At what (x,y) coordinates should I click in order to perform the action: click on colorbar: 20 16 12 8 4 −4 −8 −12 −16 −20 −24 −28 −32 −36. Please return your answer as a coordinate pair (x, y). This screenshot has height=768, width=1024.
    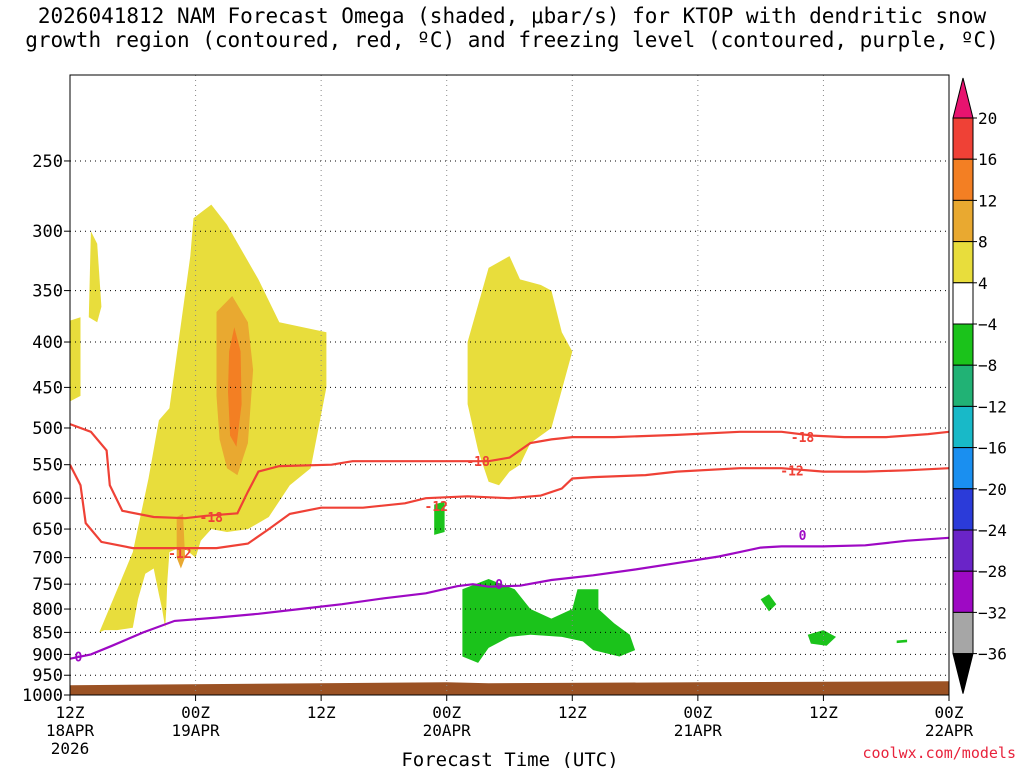
    Looking at the image, I should click on (979, 385).